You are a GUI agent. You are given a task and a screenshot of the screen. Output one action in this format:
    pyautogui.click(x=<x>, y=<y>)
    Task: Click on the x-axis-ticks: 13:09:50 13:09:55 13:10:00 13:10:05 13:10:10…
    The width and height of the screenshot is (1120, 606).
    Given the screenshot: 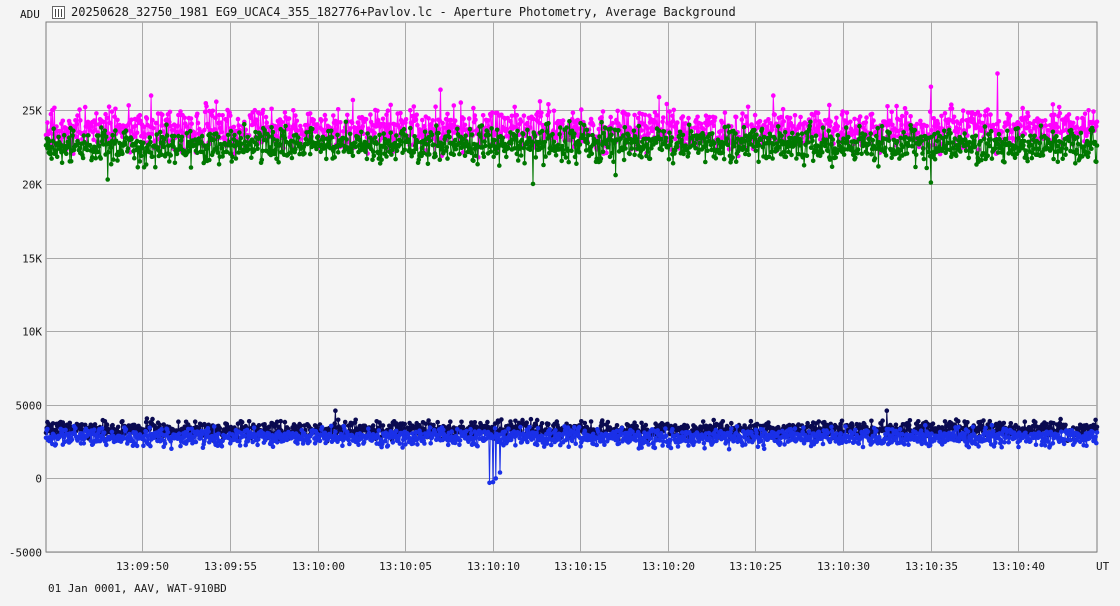 What is the action you would take?
    pyautogui.click(x=580, y=566)
    